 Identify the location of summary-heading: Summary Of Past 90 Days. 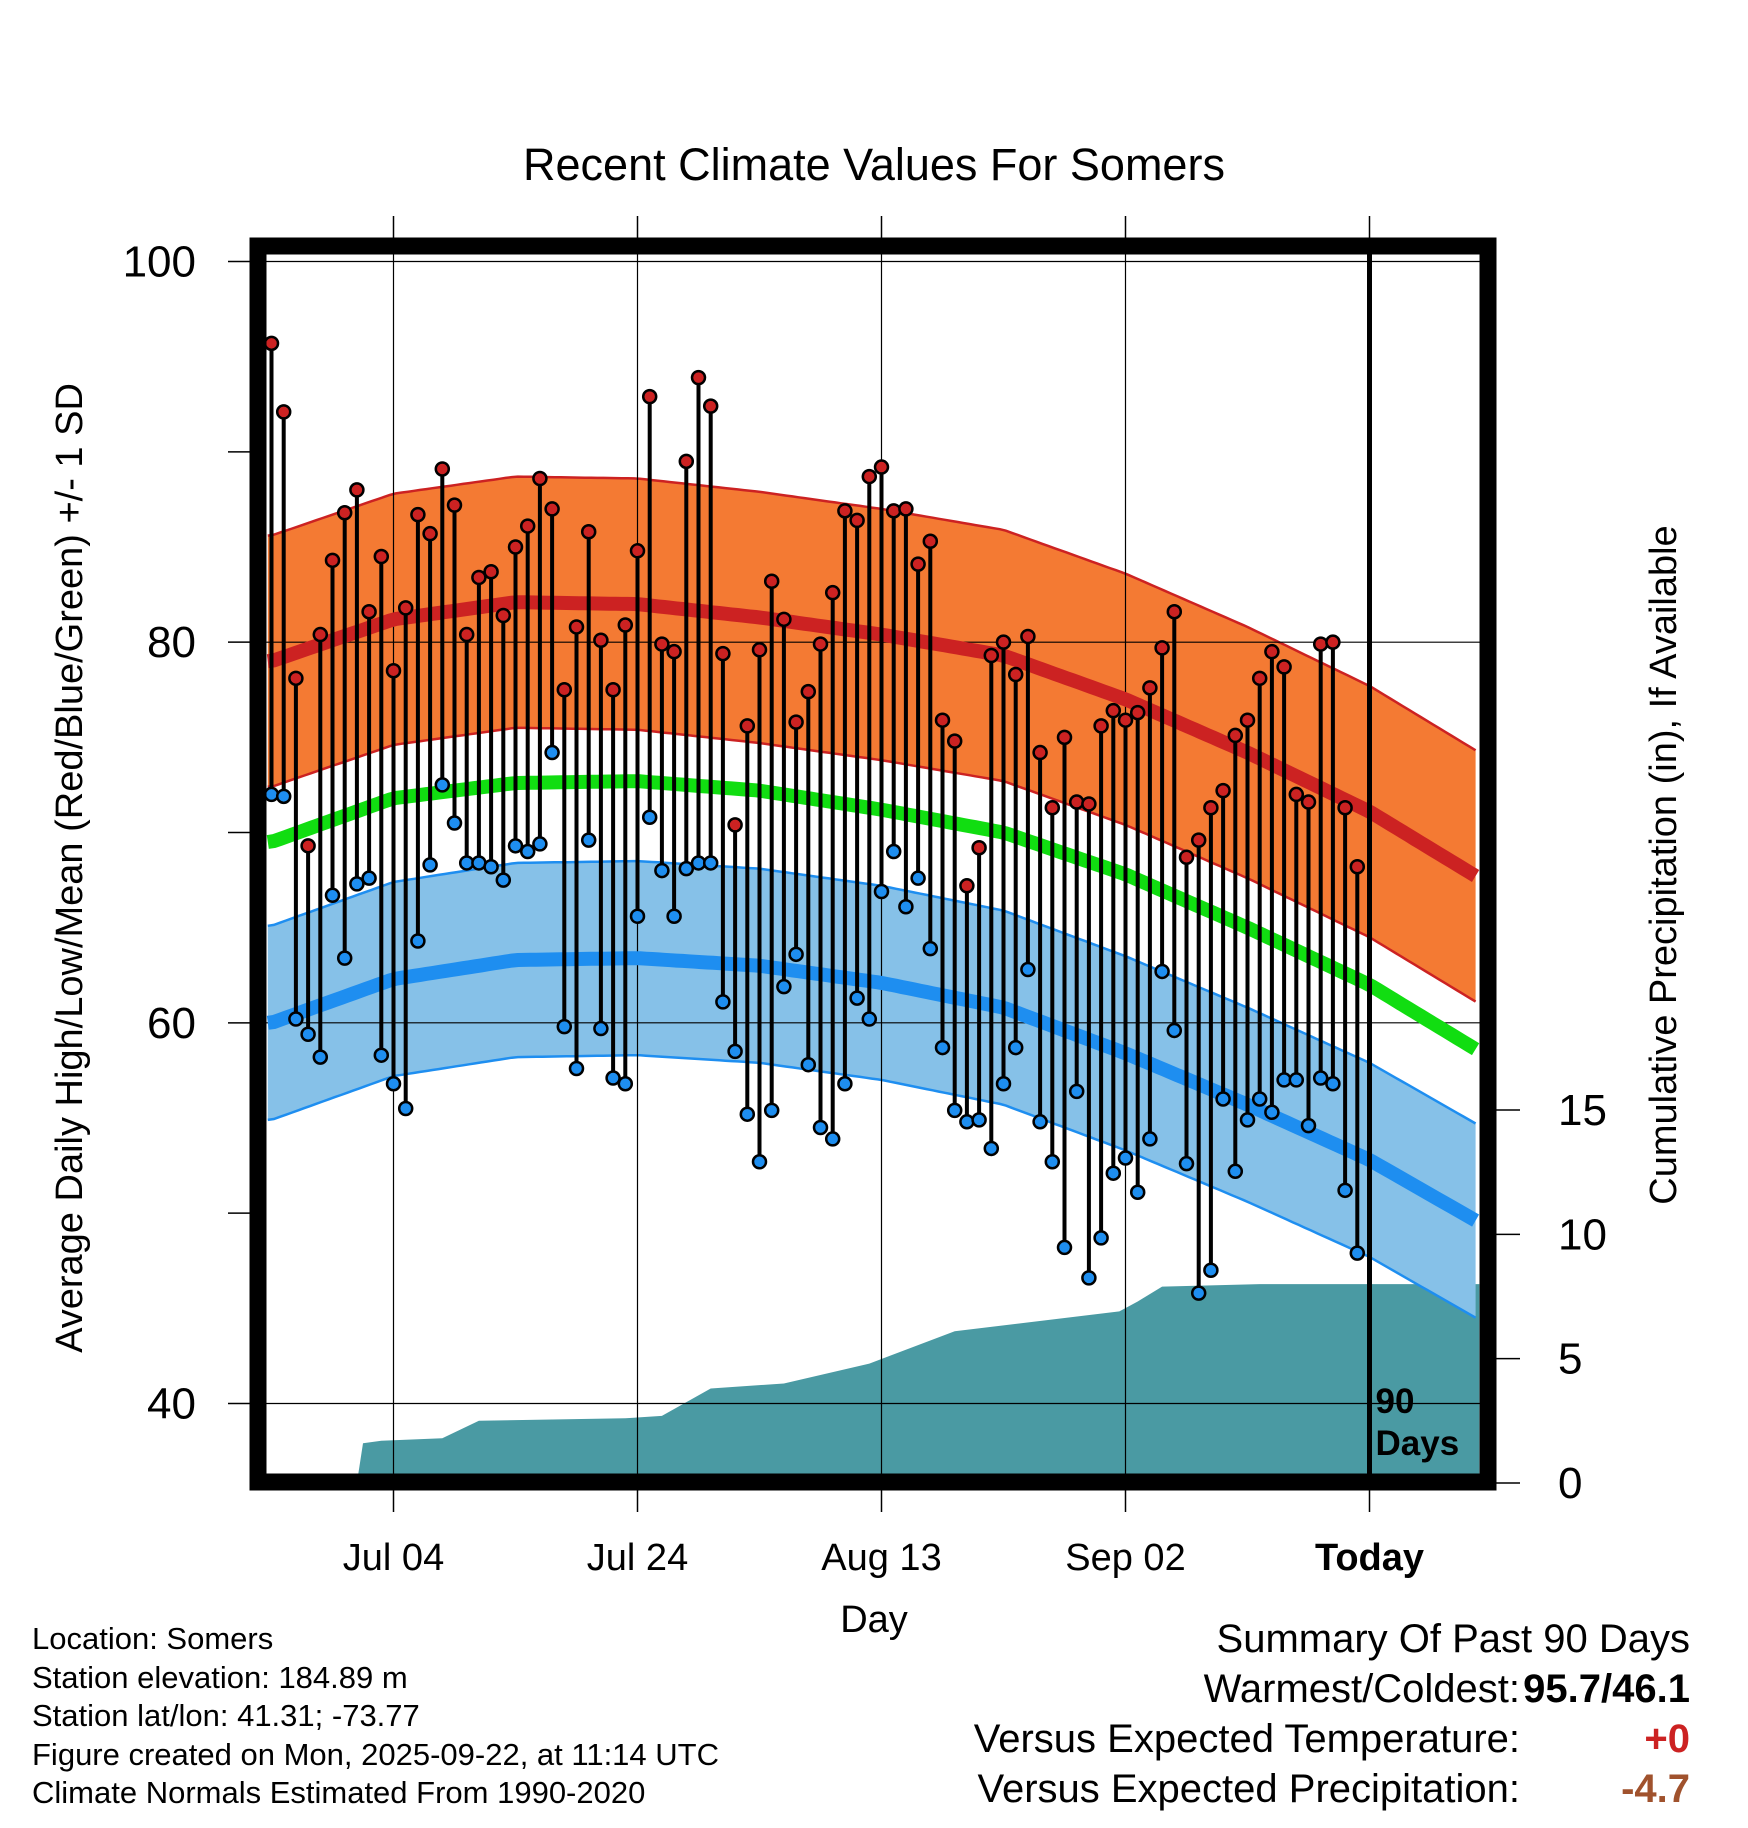
(1453, 1639).